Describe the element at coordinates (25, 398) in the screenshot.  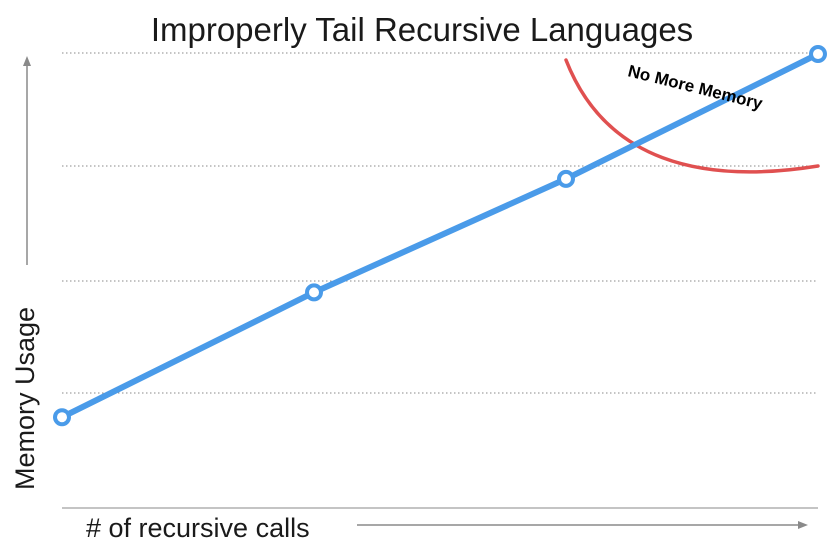
I see `y-axis-label: Memory Usage` at that location.